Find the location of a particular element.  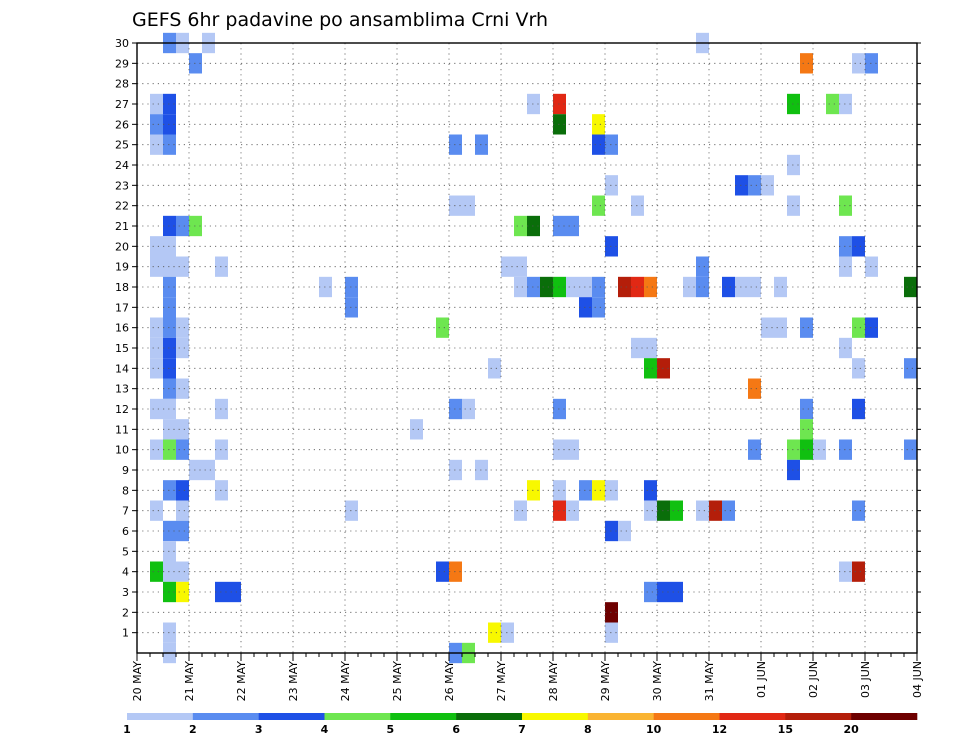

x-tick-label: 26 MAY is located at coordinates (449, 681).